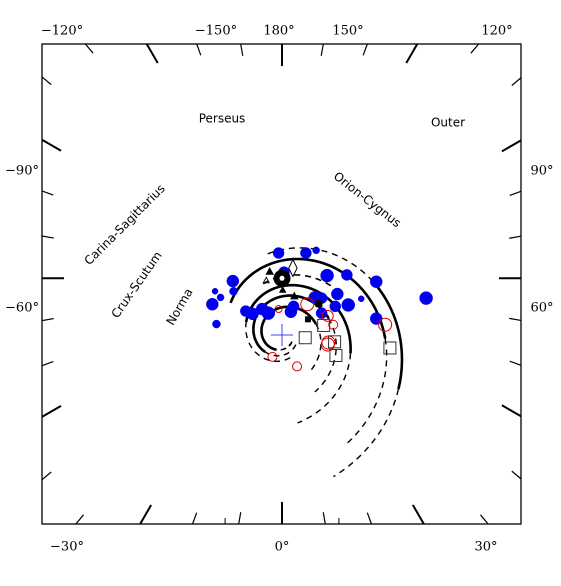  I want to click on sun-and-center-markers, so click(282, 307).